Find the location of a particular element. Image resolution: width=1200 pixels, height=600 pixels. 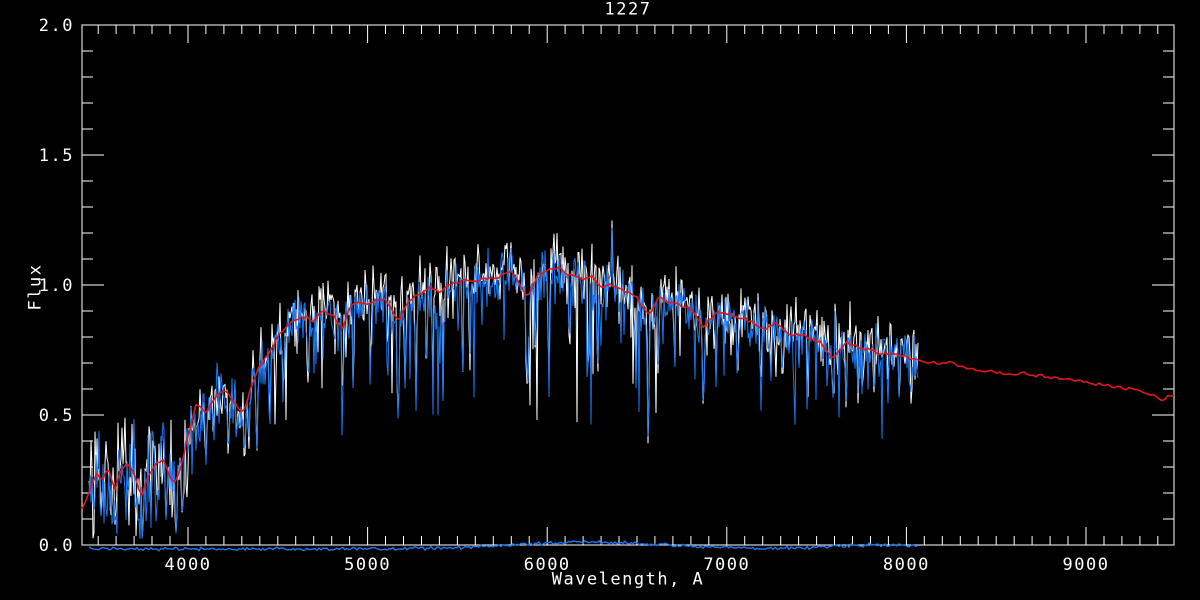

error-spectrum-blue is located at coordinates (502, 545).